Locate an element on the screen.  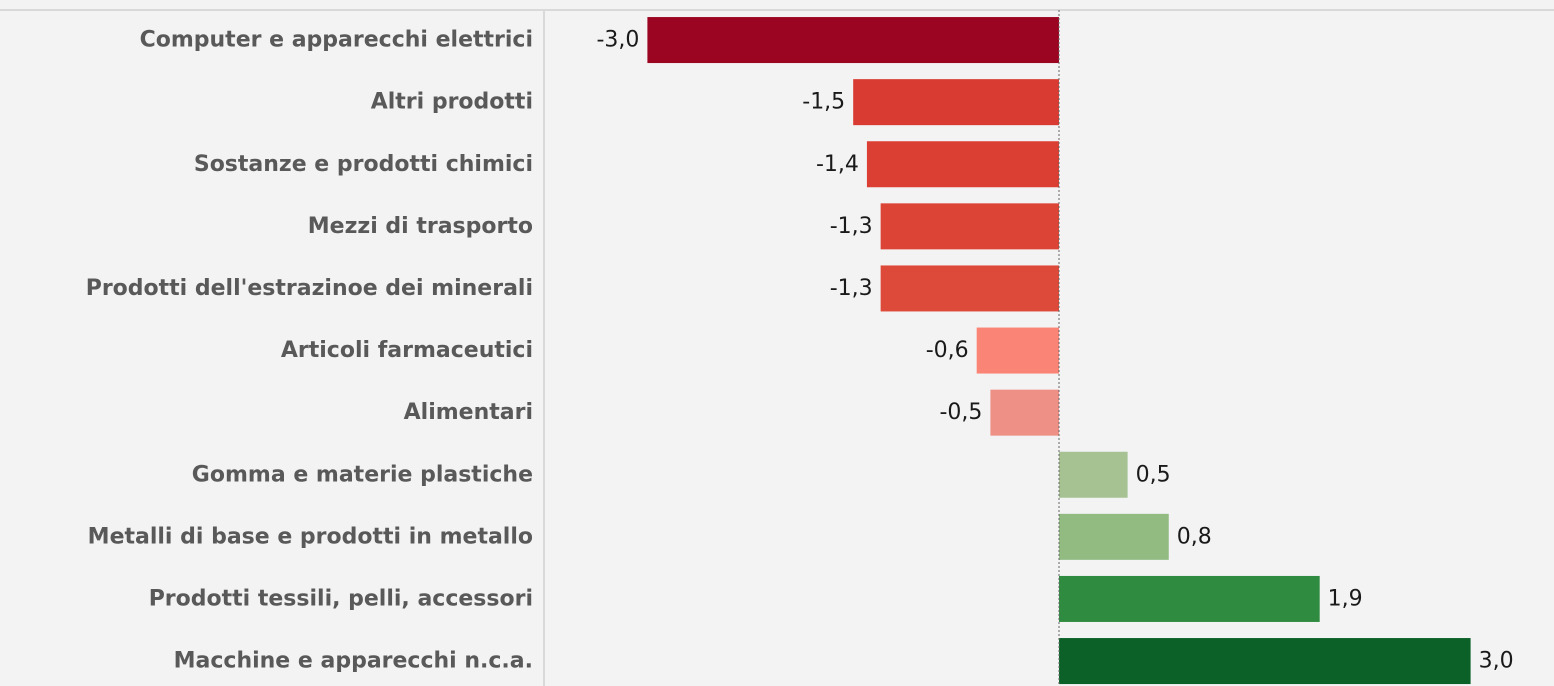
category-label: Articoli farmaceutici is located at coordinates (407, 350).